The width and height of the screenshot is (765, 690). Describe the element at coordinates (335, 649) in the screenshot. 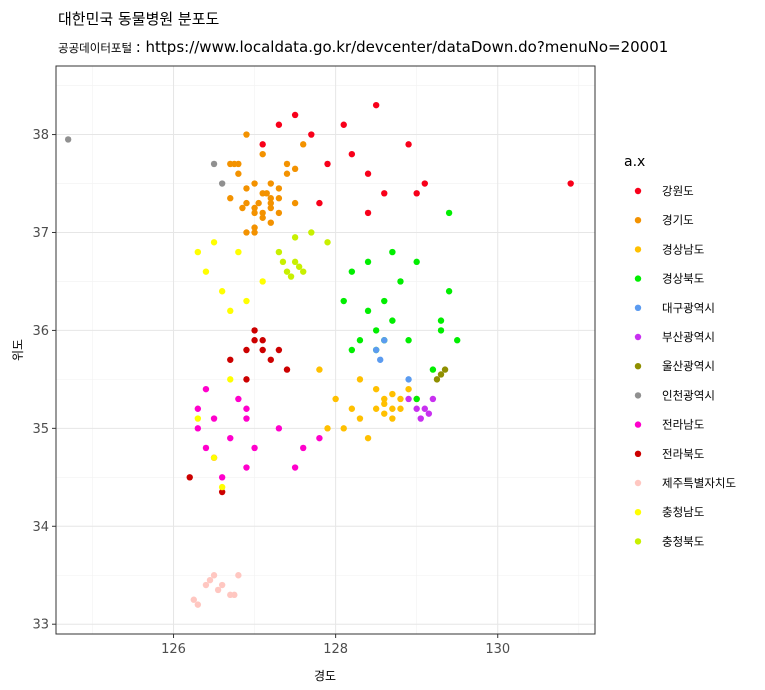

I see `x-tick-label: 128` at that location.